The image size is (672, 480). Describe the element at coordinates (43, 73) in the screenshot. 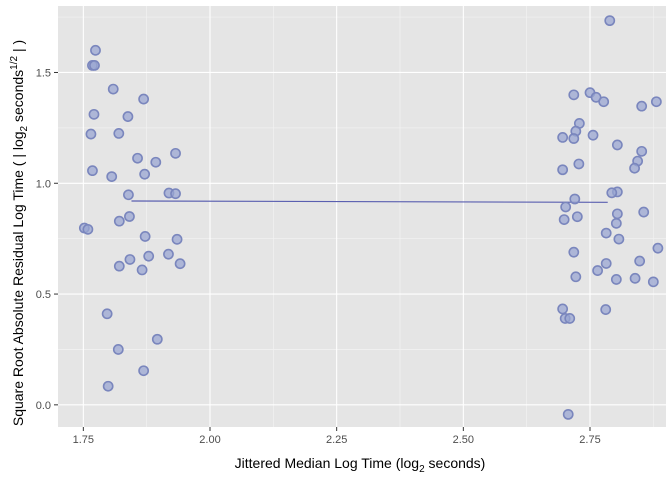

I see `y-tick-label: 1.5` at that location.